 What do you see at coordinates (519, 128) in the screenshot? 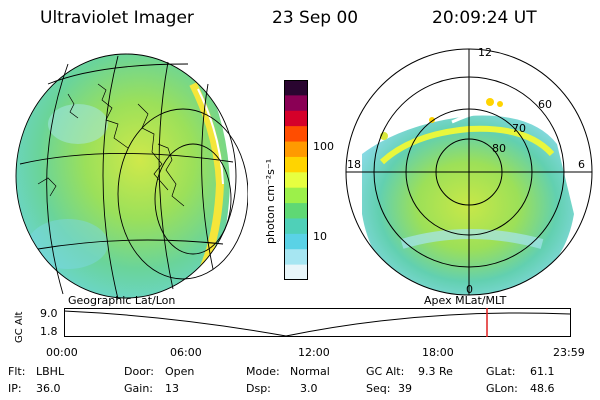
I see `mlat-label-70: 70` at bounding box center [519, 128].